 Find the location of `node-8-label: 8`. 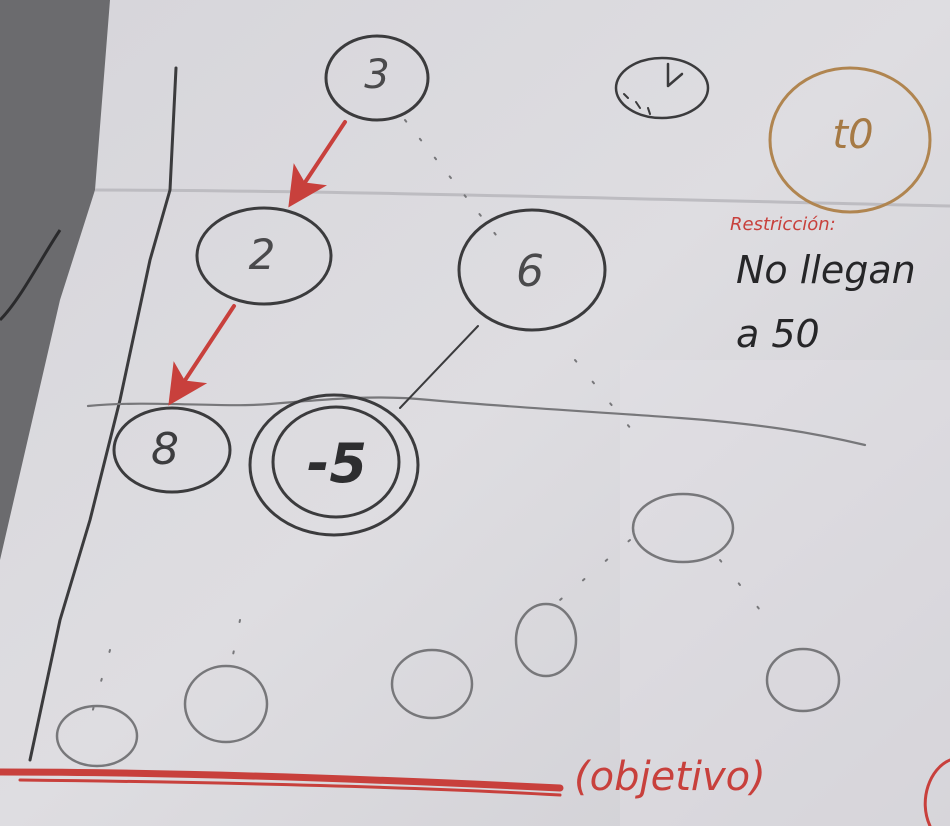

node-8-label: 8 is located at coordinates (165, 449).